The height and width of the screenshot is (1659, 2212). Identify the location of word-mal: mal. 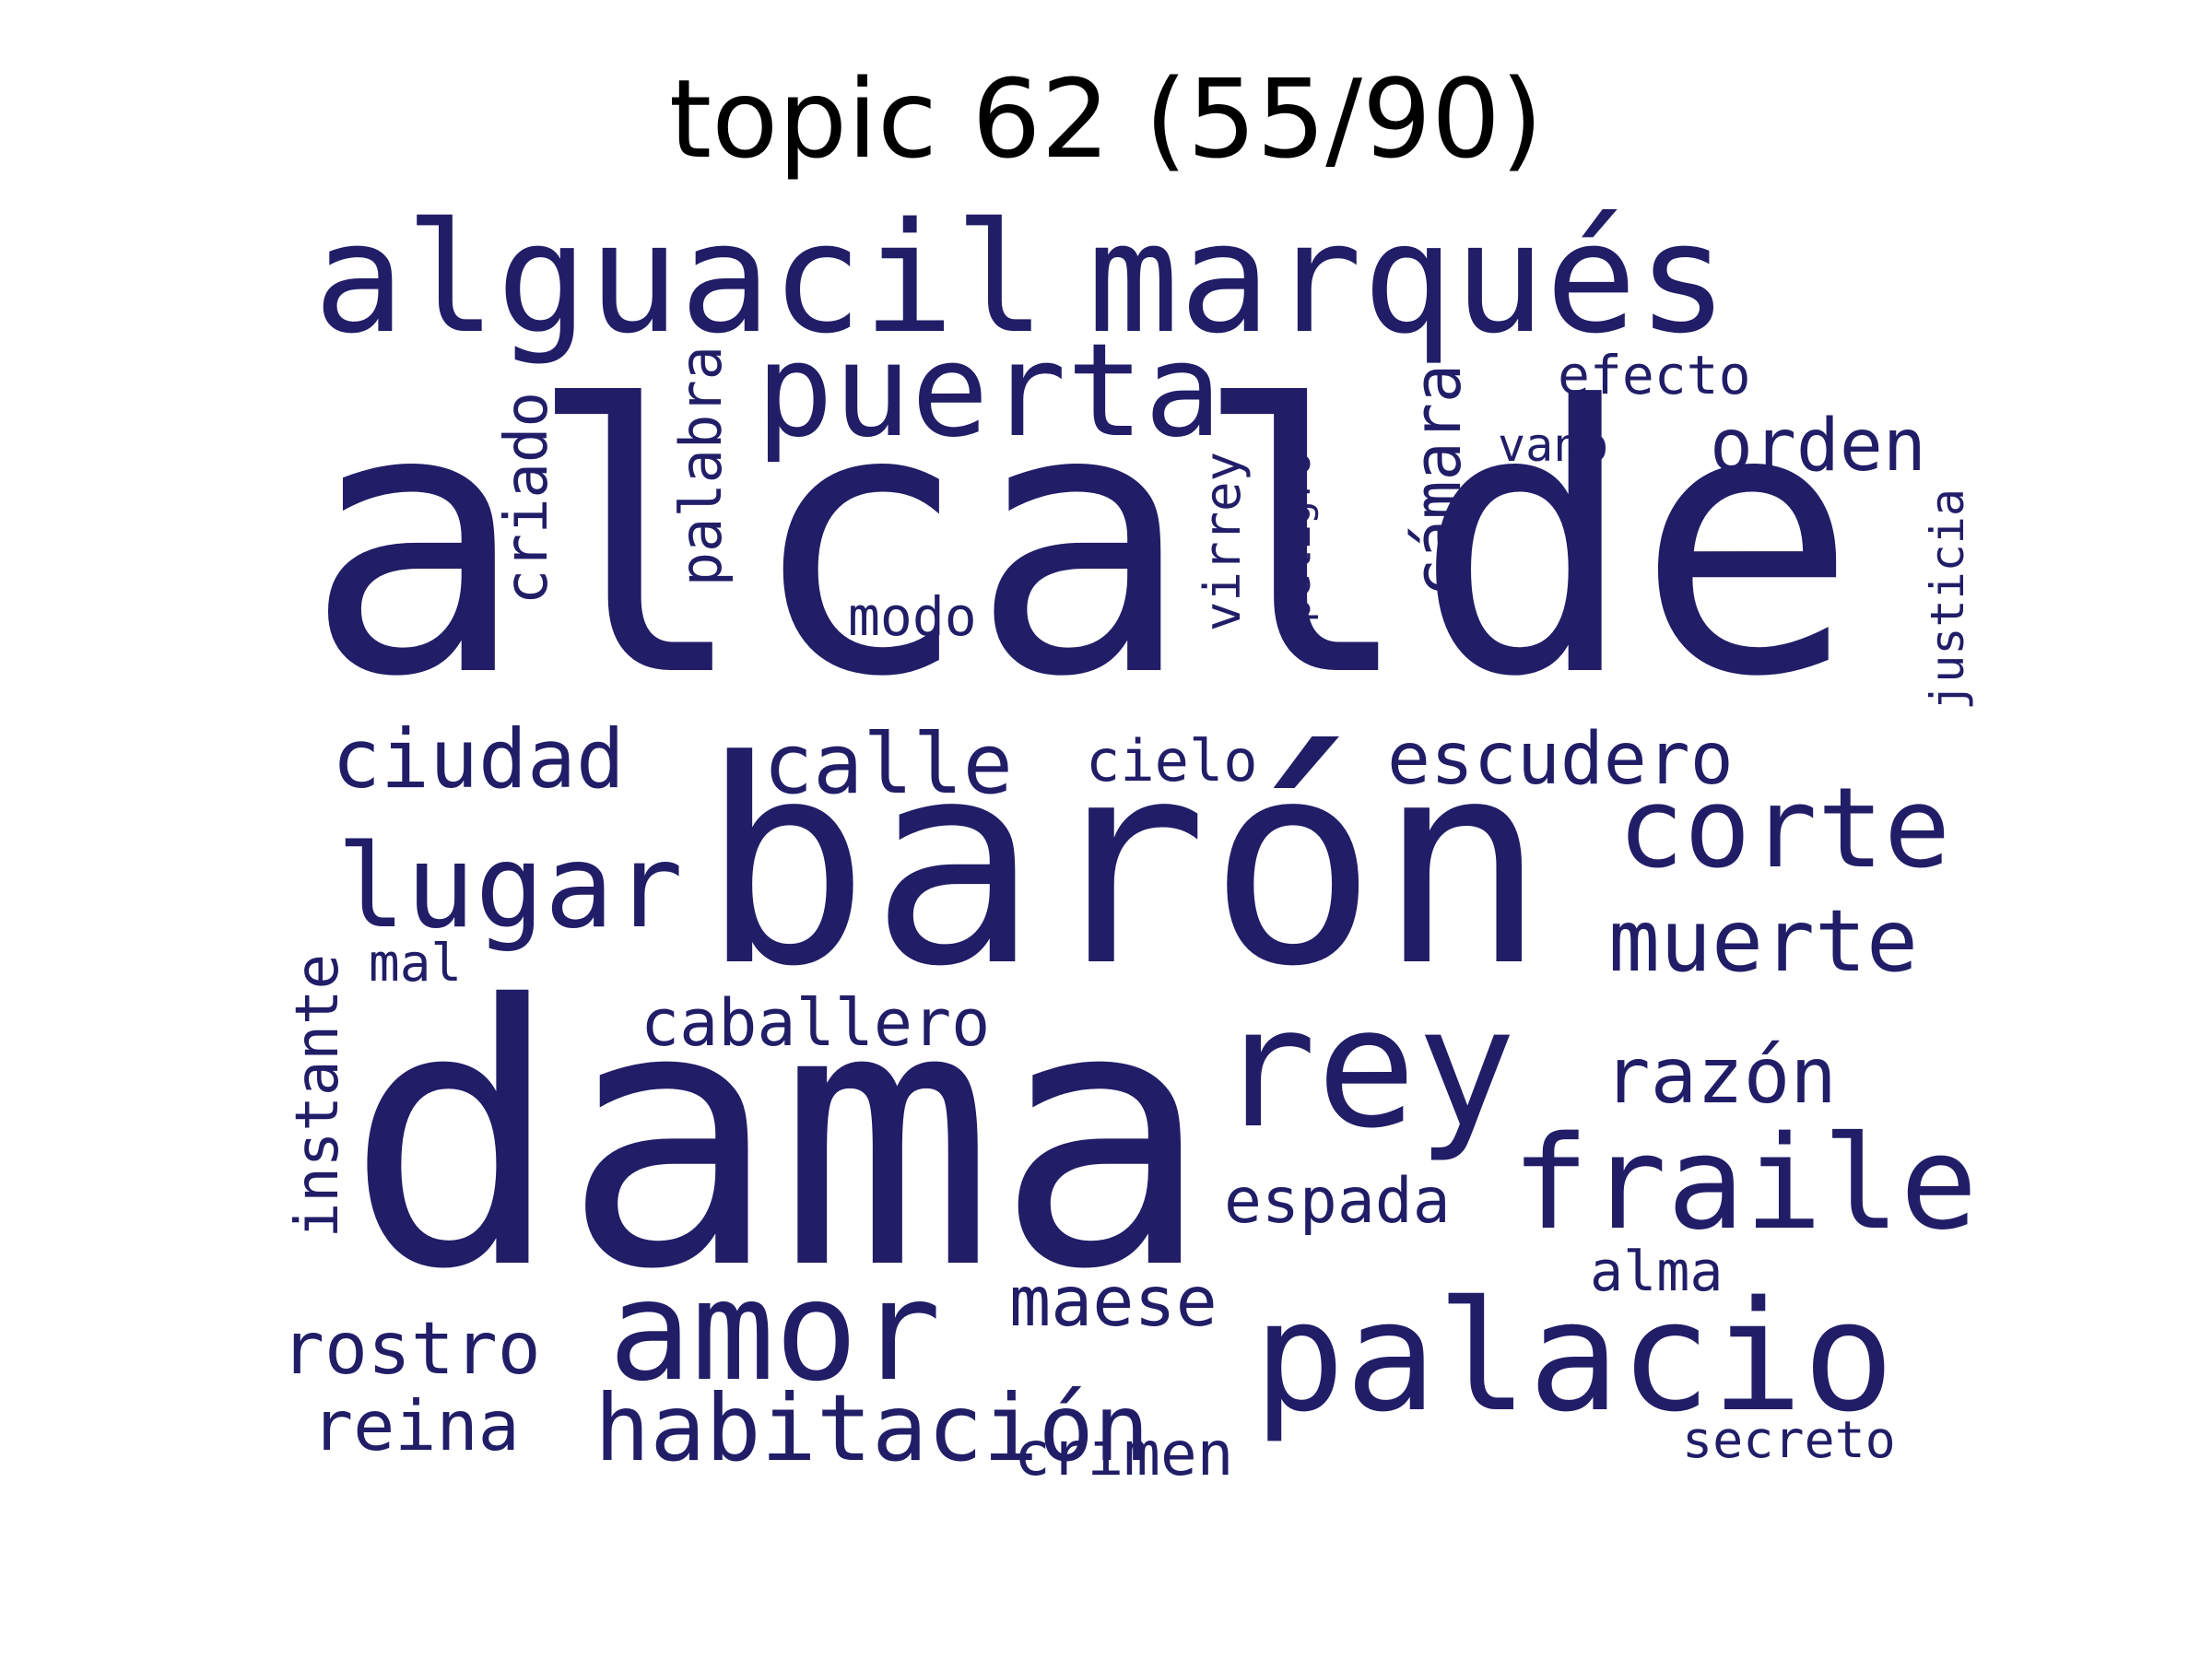
(416, 964).